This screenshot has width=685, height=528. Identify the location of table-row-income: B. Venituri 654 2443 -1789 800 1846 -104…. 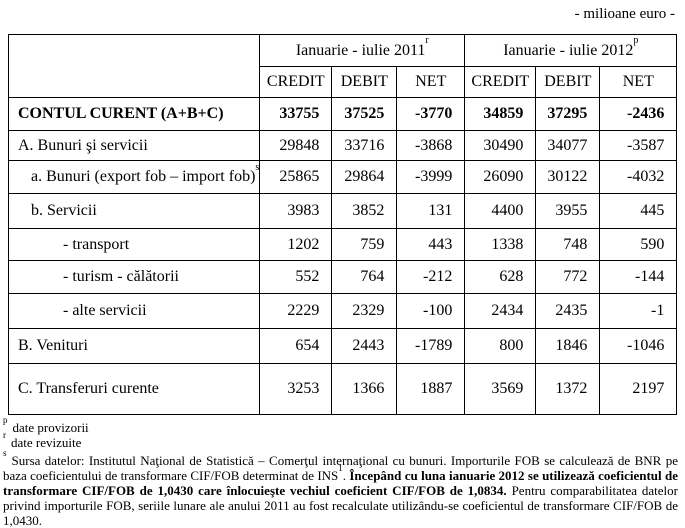
(342, 346).